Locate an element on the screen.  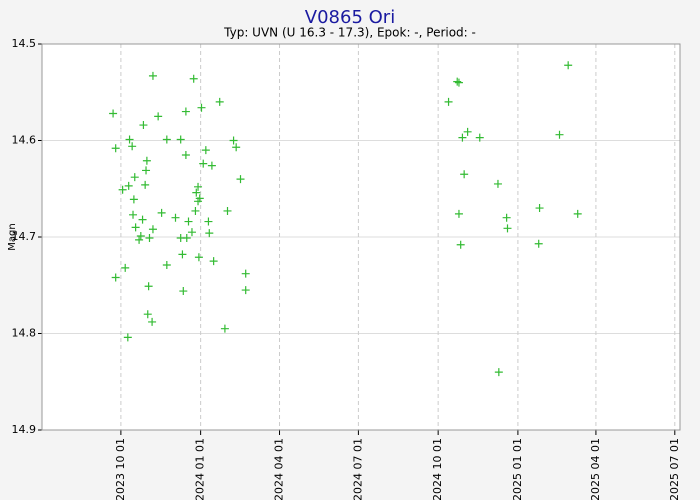
y-tick-label: 14.7 is located at coordinates (24, 236).